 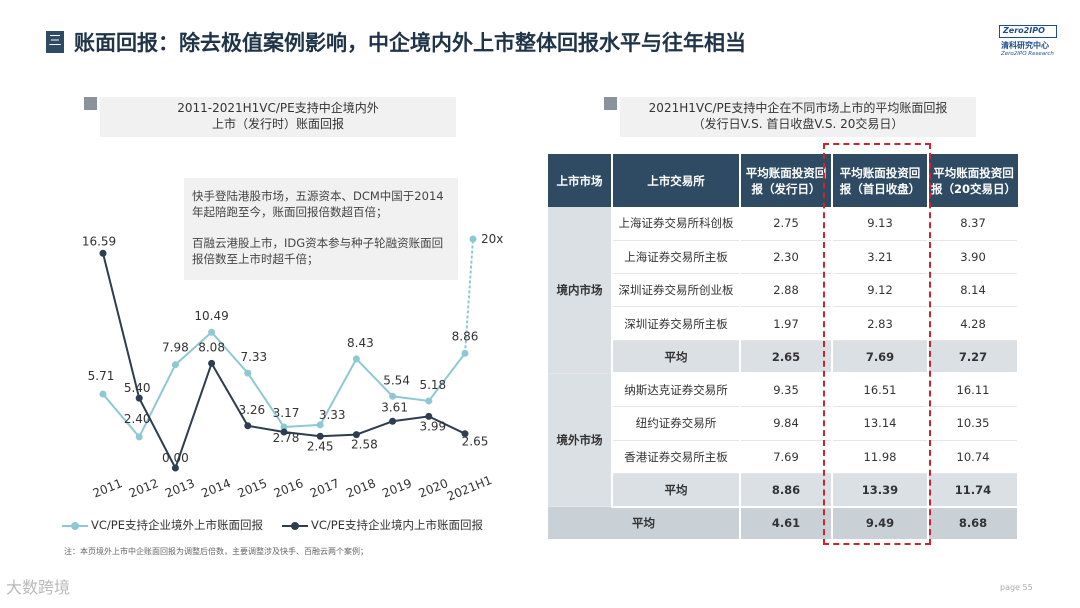 I want to click on exchange-cell: 纳斯达克证券交易所, so click(x=676, y=390).